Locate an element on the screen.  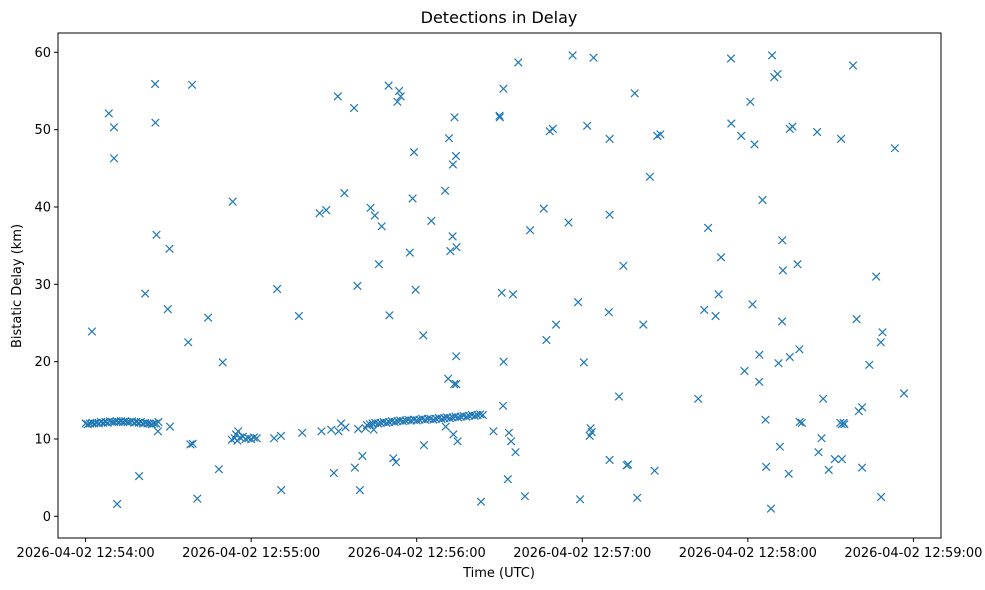
y-tick-label: 20 is located at coordinates (42, 362).